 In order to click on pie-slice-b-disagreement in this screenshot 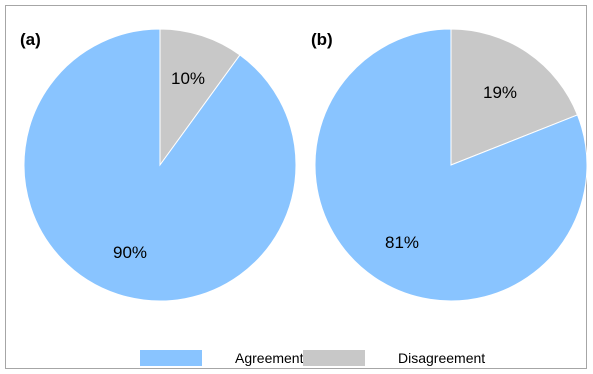, I will do `click(514, 97)`.